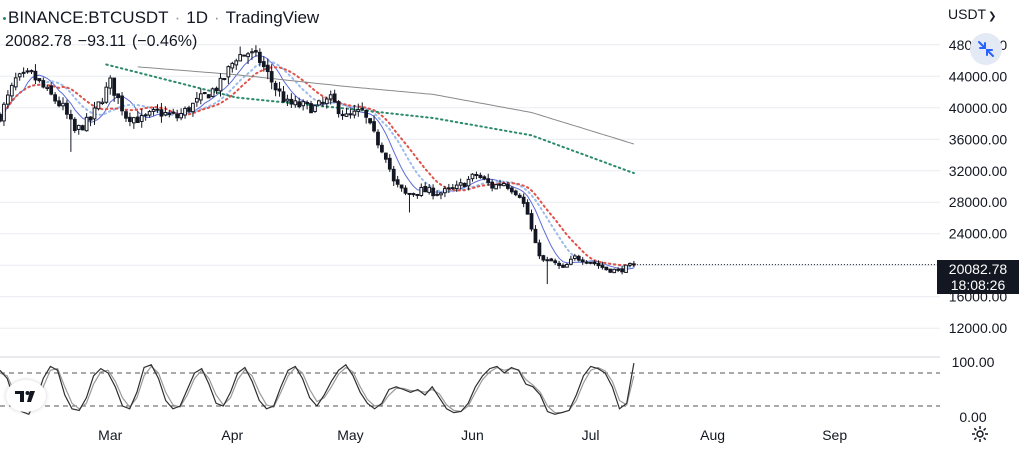  What do you see at coordinates (197, 17) in the screenshot?
I see `interval-label: 1D` at bounding box center [197, 17].